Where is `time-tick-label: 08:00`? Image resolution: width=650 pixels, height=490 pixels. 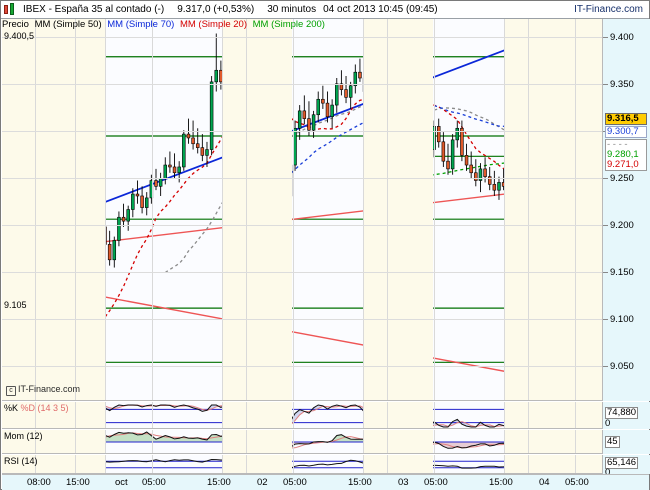 time-tick-label: 08:00 is located at coordinates (39, 482).